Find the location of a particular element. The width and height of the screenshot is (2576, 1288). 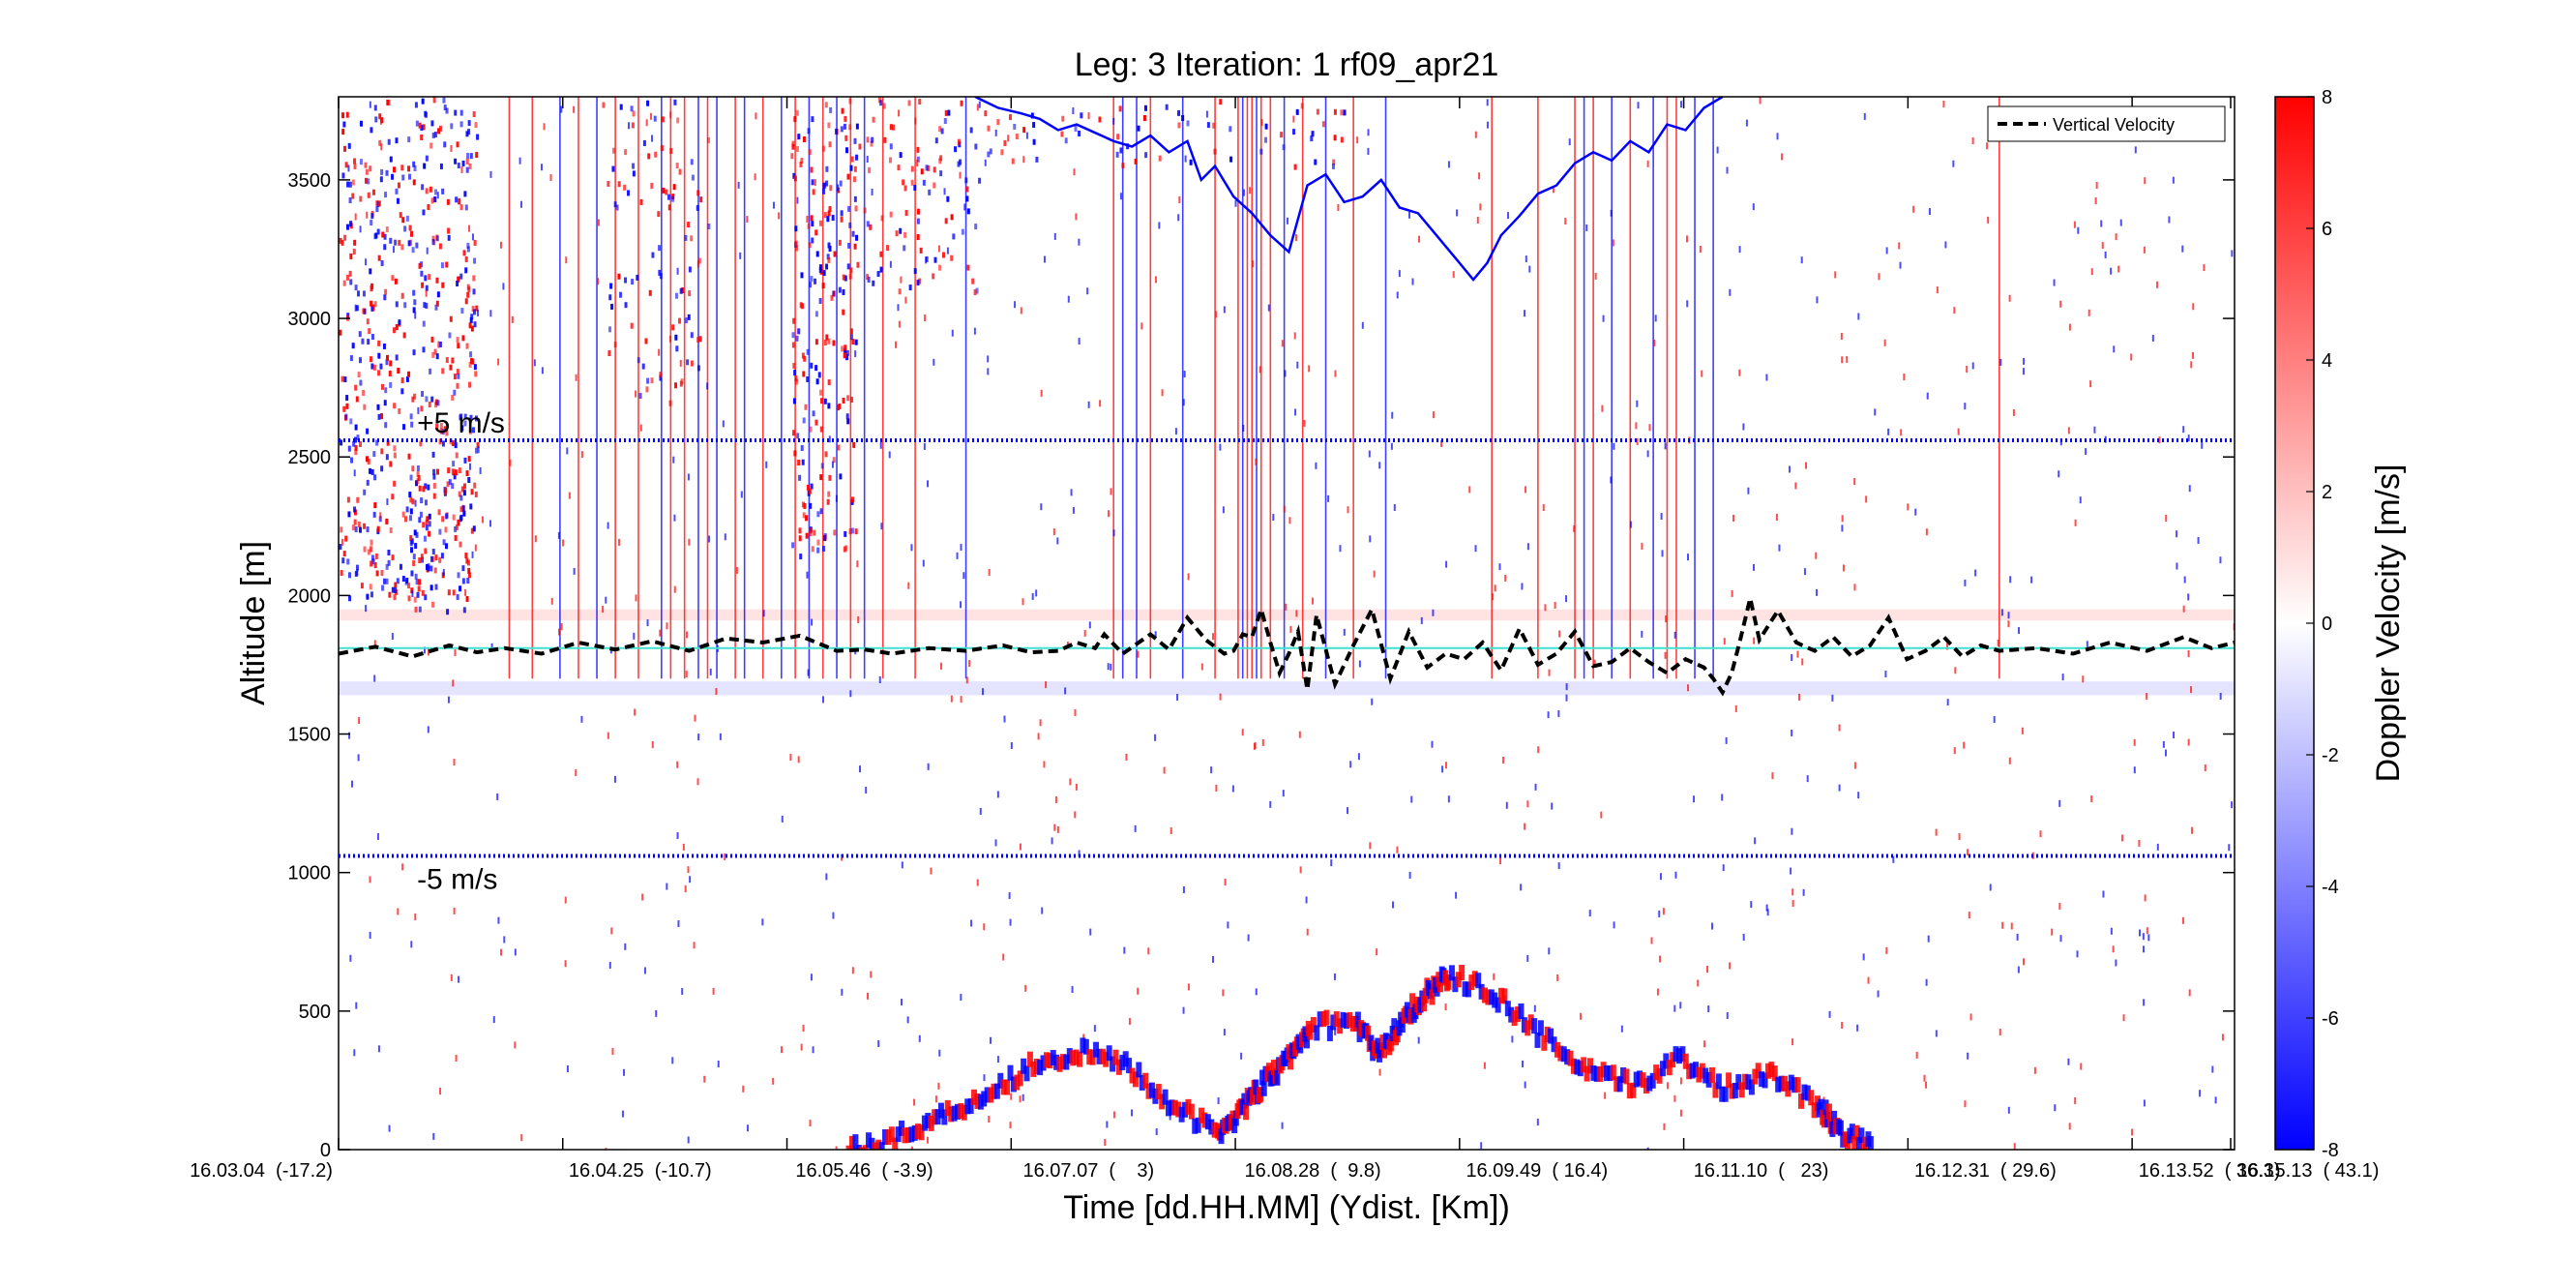

series-vertical-velocity is located at coordinates (1287, 647).